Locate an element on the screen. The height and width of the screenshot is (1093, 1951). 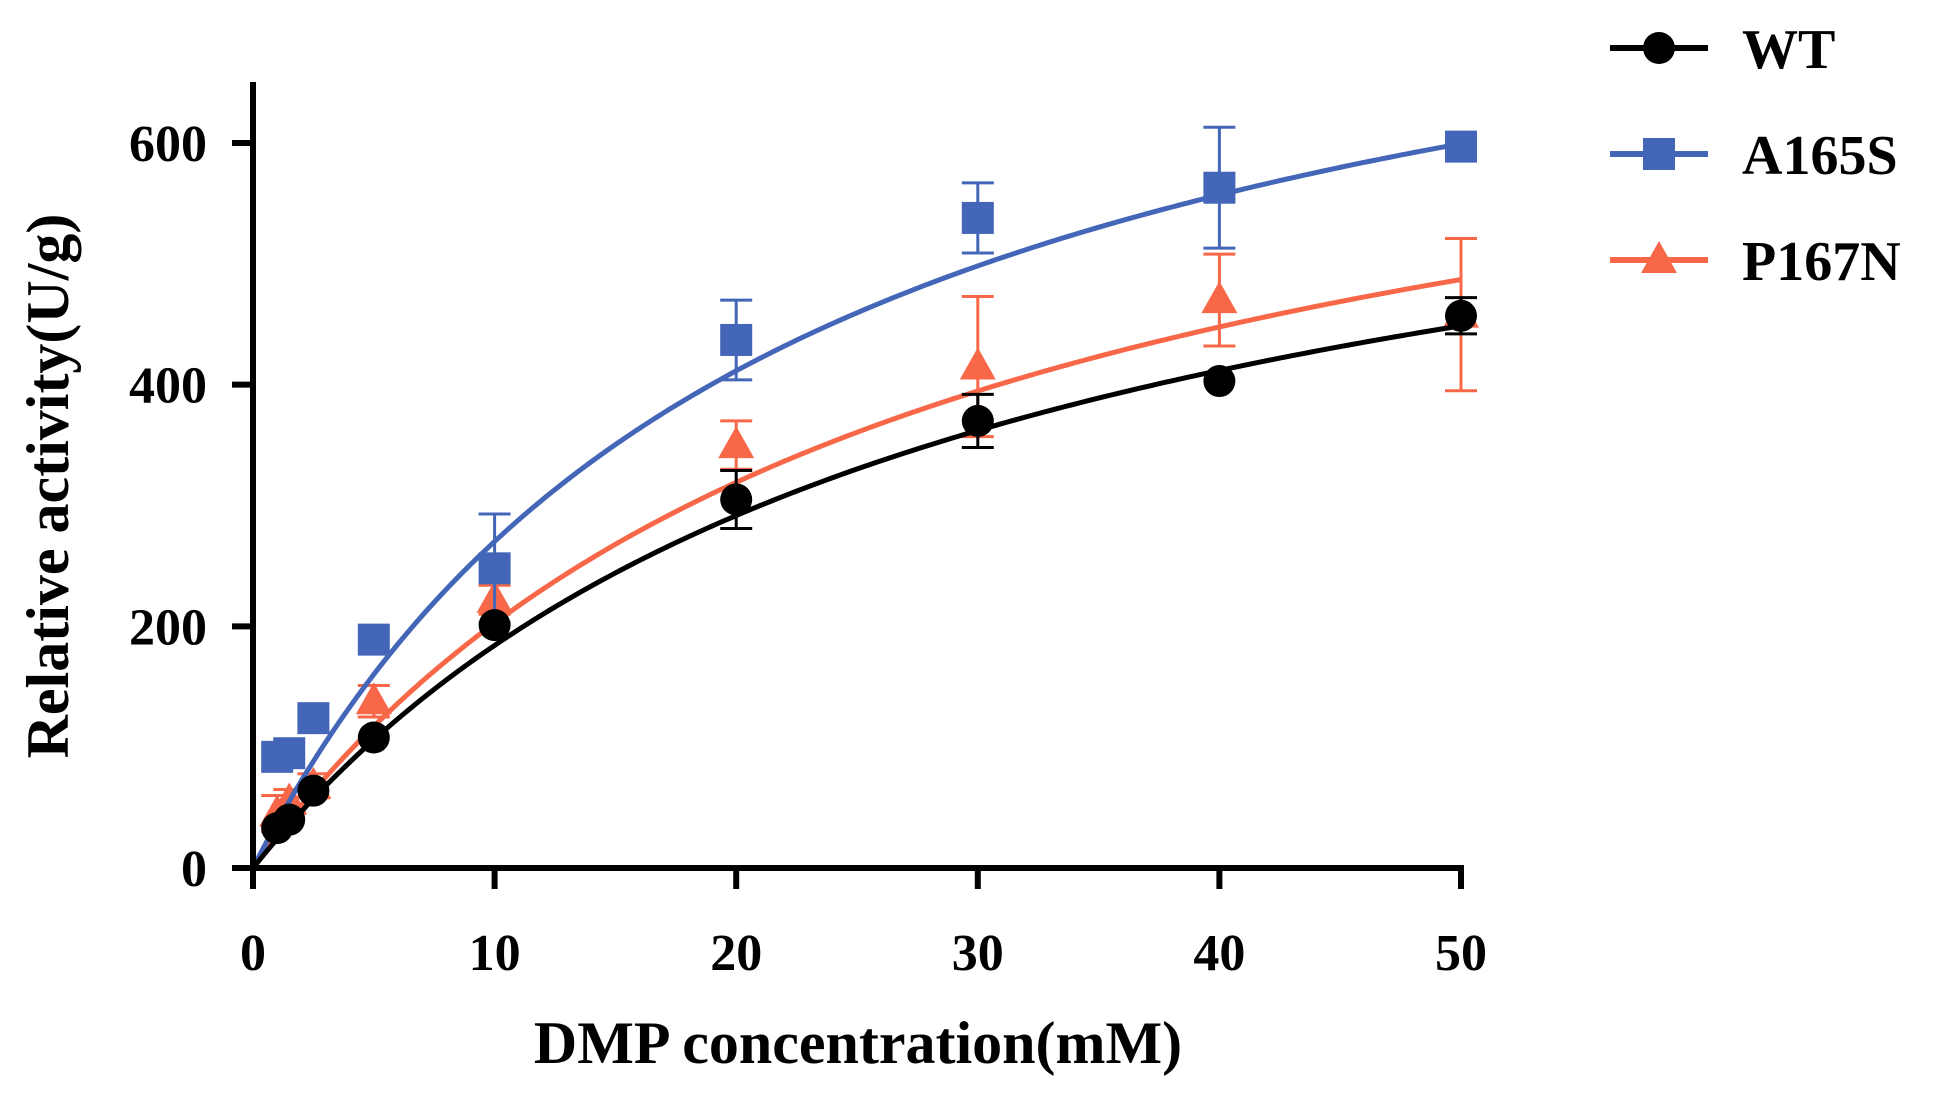
y-tick-label: 400 is located at coordinates (168, 386).